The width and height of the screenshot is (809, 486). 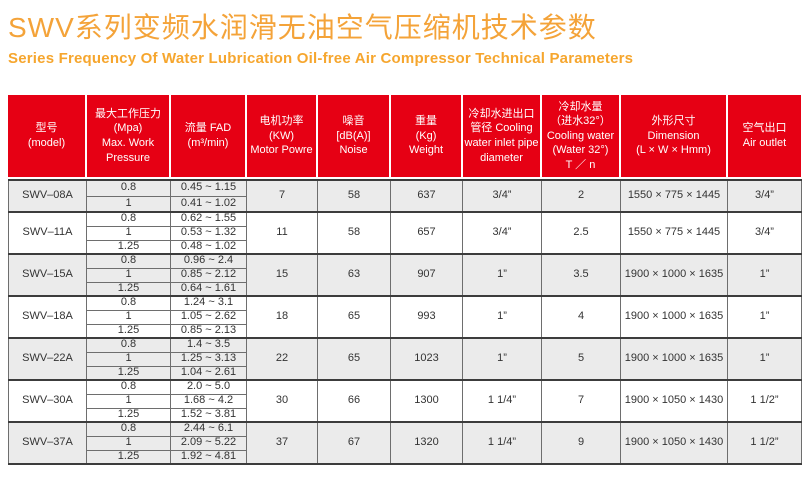 What do you see at coordinates (208, 289) in the screenshot?
I see `fad-cell: 0.64 ~ 1.61` at bounding box center [208, 289].